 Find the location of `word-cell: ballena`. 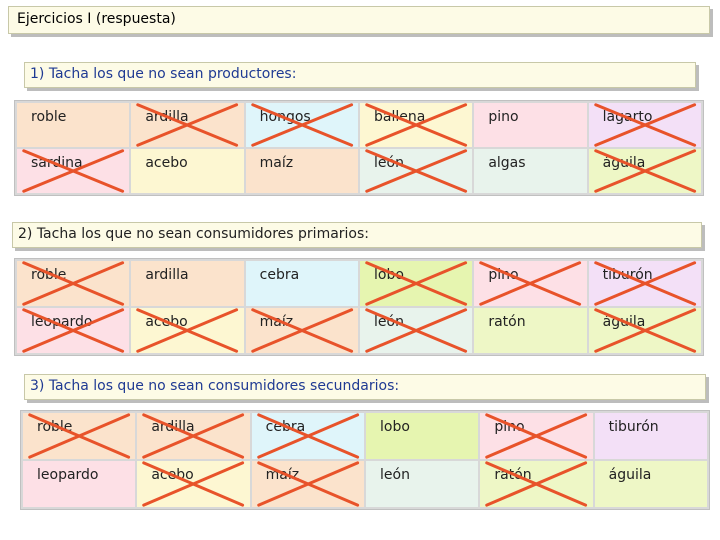

word-cell: ballena is located at coordinates (416, 125).